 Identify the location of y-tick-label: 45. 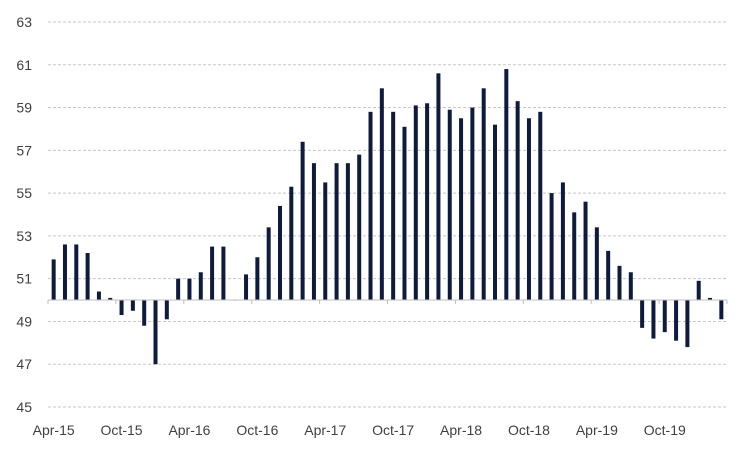
(24, 407).